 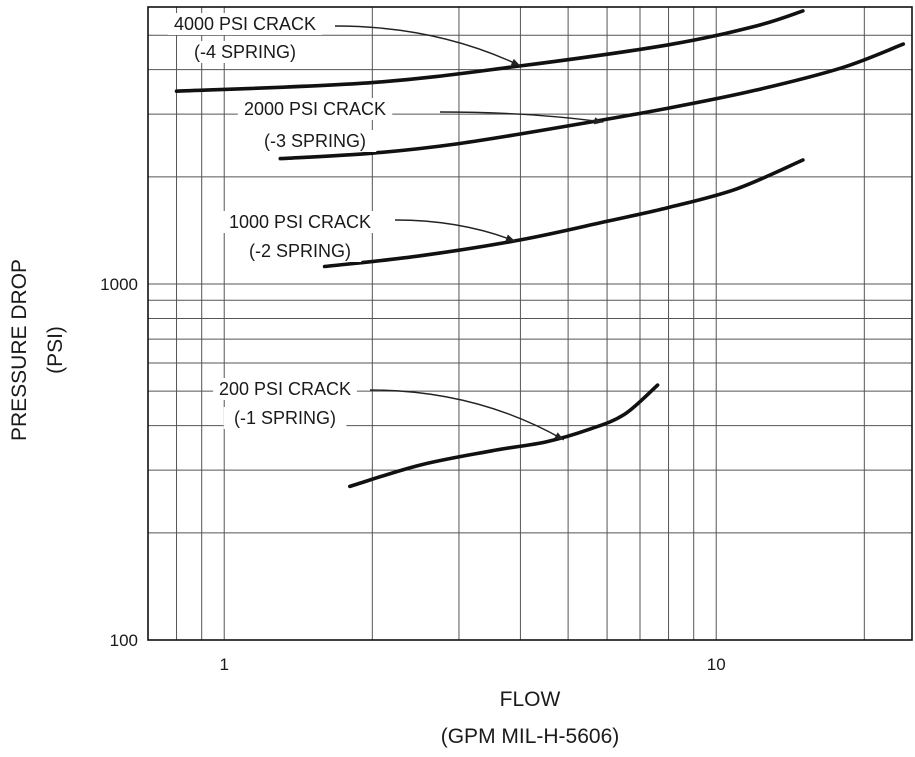 I want to click on x-axis-subtitle: (GPM MIL-H-5606), so click(x=530, y=736).